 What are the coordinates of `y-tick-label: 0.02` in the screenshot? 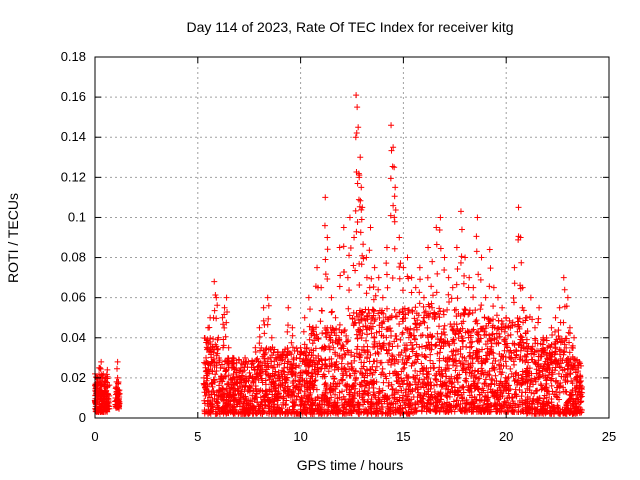 It's located at (73, 377).